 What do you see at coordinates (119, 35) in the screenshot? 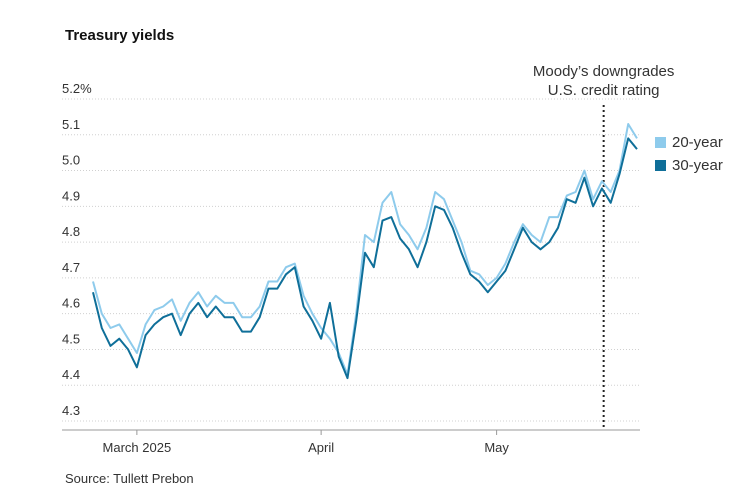
I see `chart-title: Treasury yields` at bounding box center [119, 35].